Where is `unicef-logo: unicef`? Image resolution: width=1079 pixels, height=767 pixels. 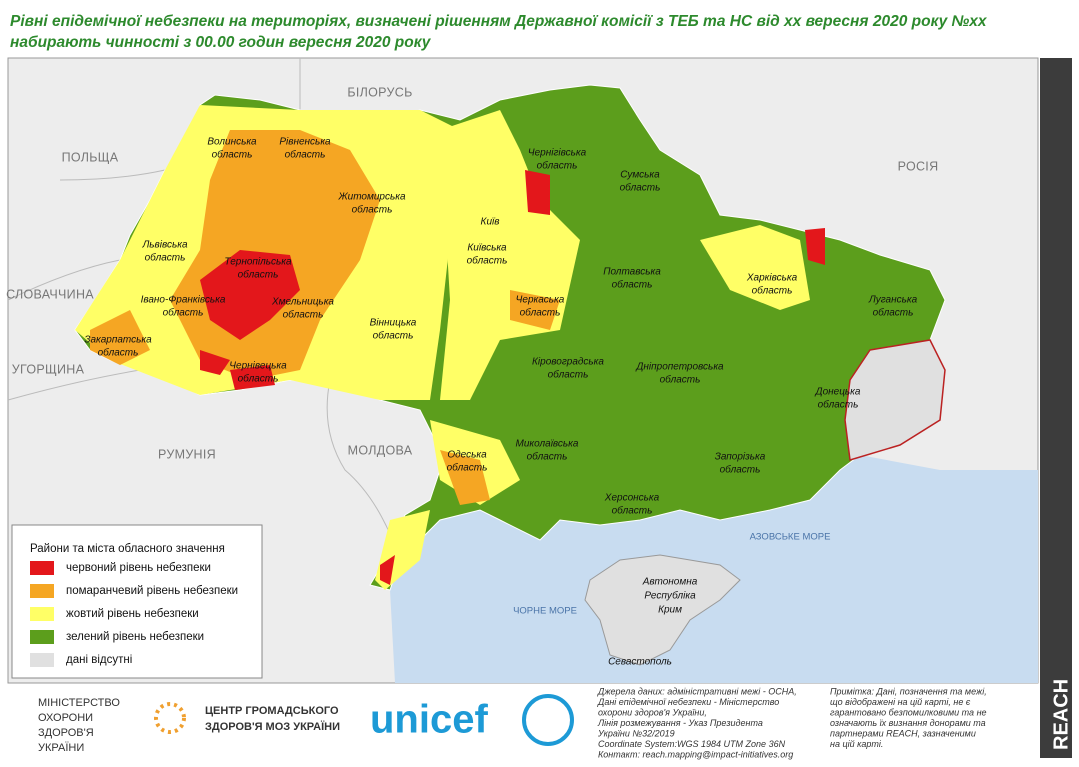
unicef-logo: unicef is located at coordinates (429, 720).